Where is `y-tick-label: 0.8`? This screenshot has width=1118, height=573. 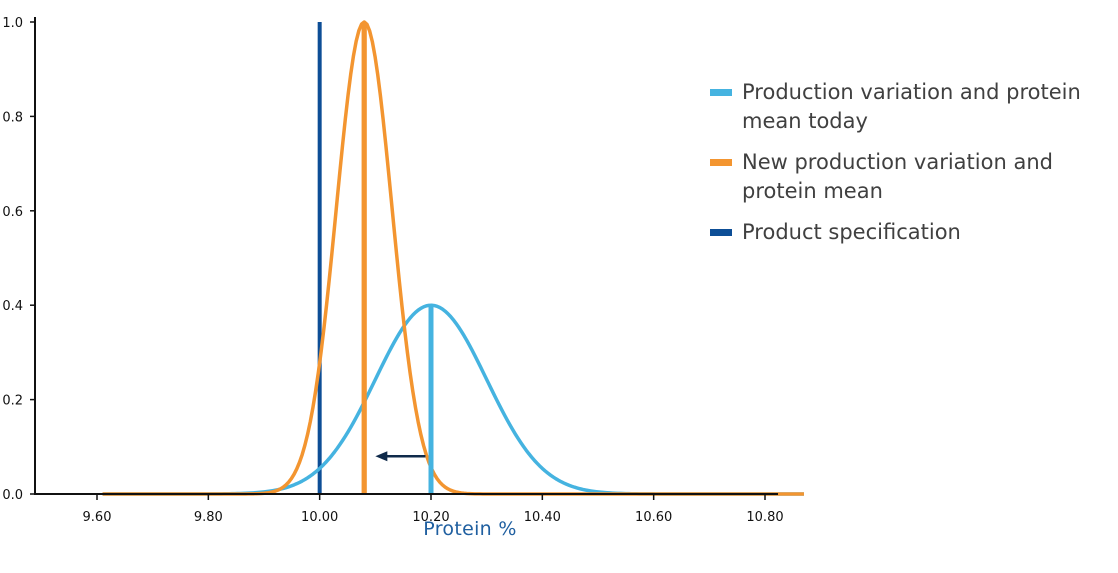 y-tick-label: 0.8 is located at coordinates (12, 117).